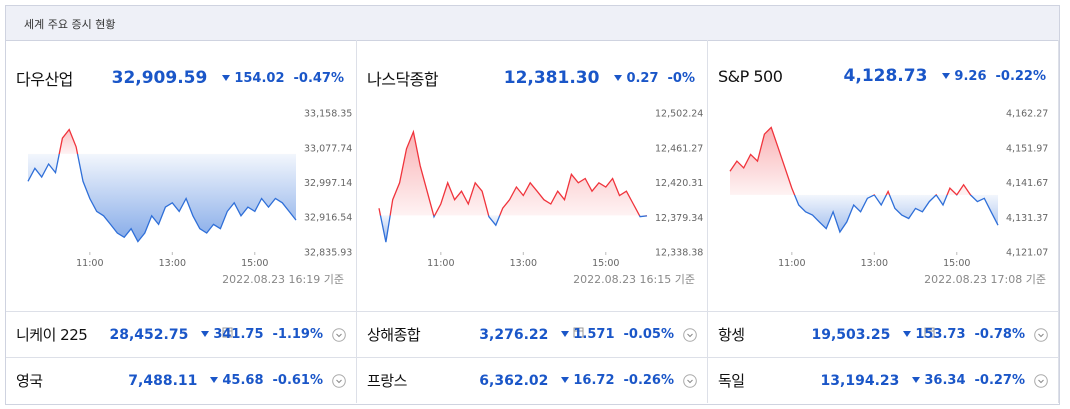 This screenshot has width=1070, height=409. What do you see at coordinates (328, 148) in the screenshot?
I see `y-tick-label: 33,077.74` at bounding box center [328, 148].